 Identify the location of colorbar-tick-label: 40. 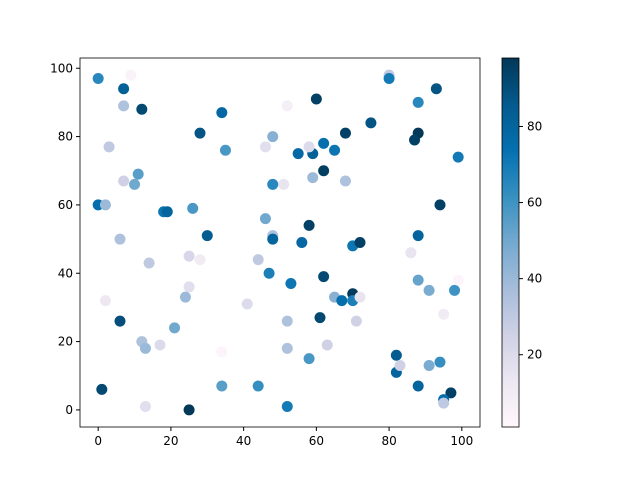
(534, 279).